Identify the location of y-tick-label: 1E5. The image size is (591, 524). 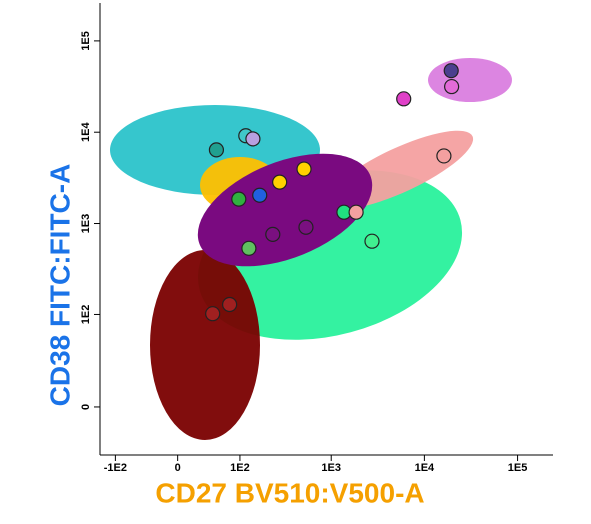
(86, 41).